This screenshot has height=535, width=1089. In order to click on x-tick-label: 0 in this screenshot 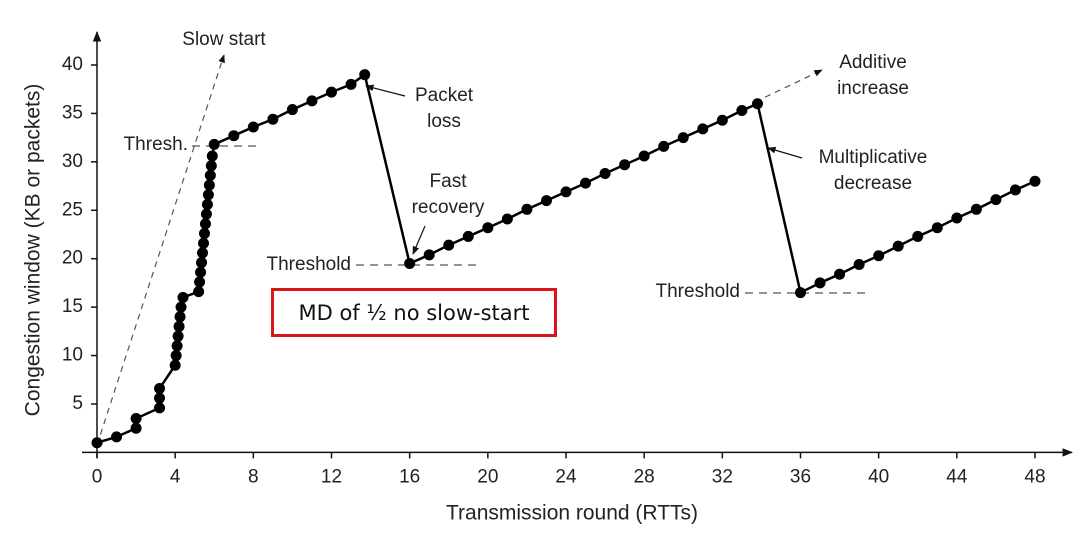, I will do `click(97, 476)`.